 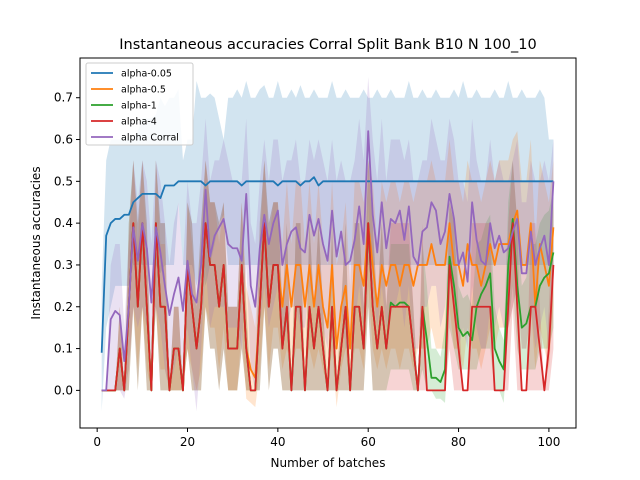 What do you see at coordinates (277, 442) in the screenshot?
I see `x-tick-label: 40` at bounding box center [277, 442].